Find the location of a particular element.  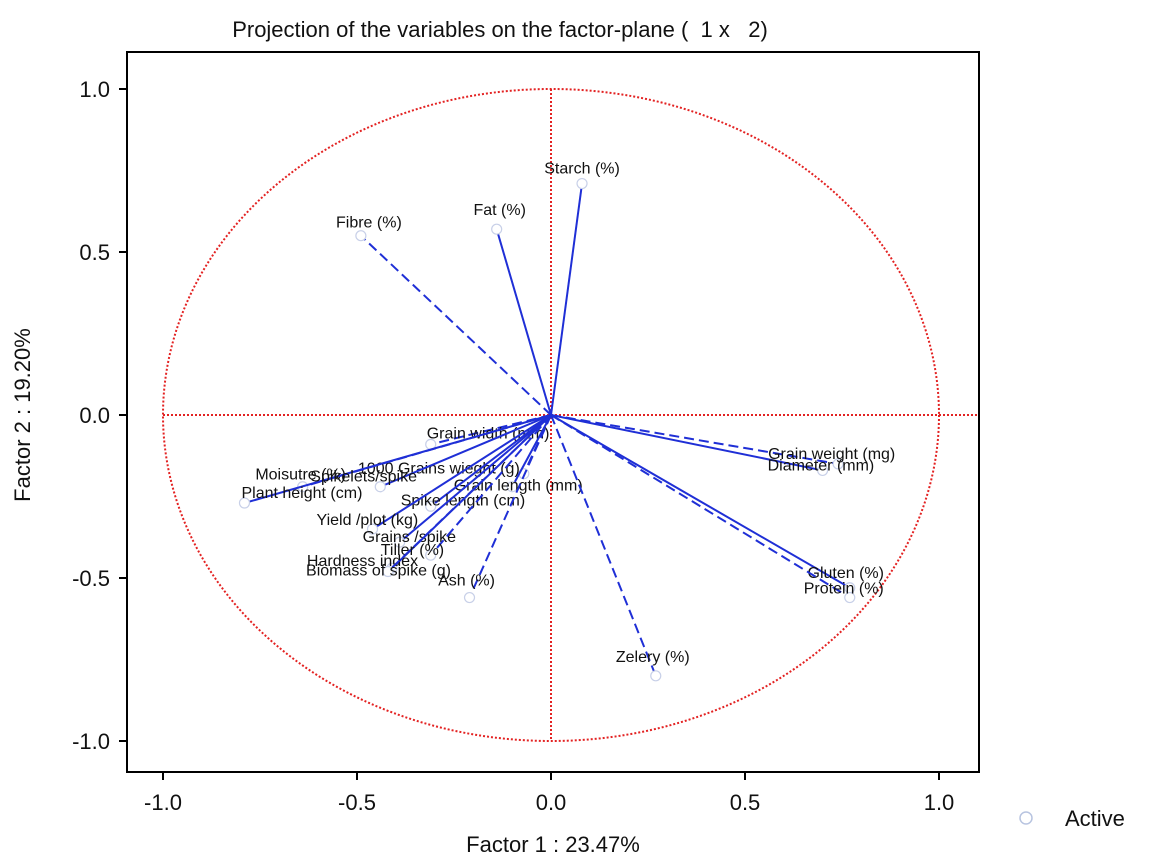

legend-marker-icon is located at coordinates (1026, 818).